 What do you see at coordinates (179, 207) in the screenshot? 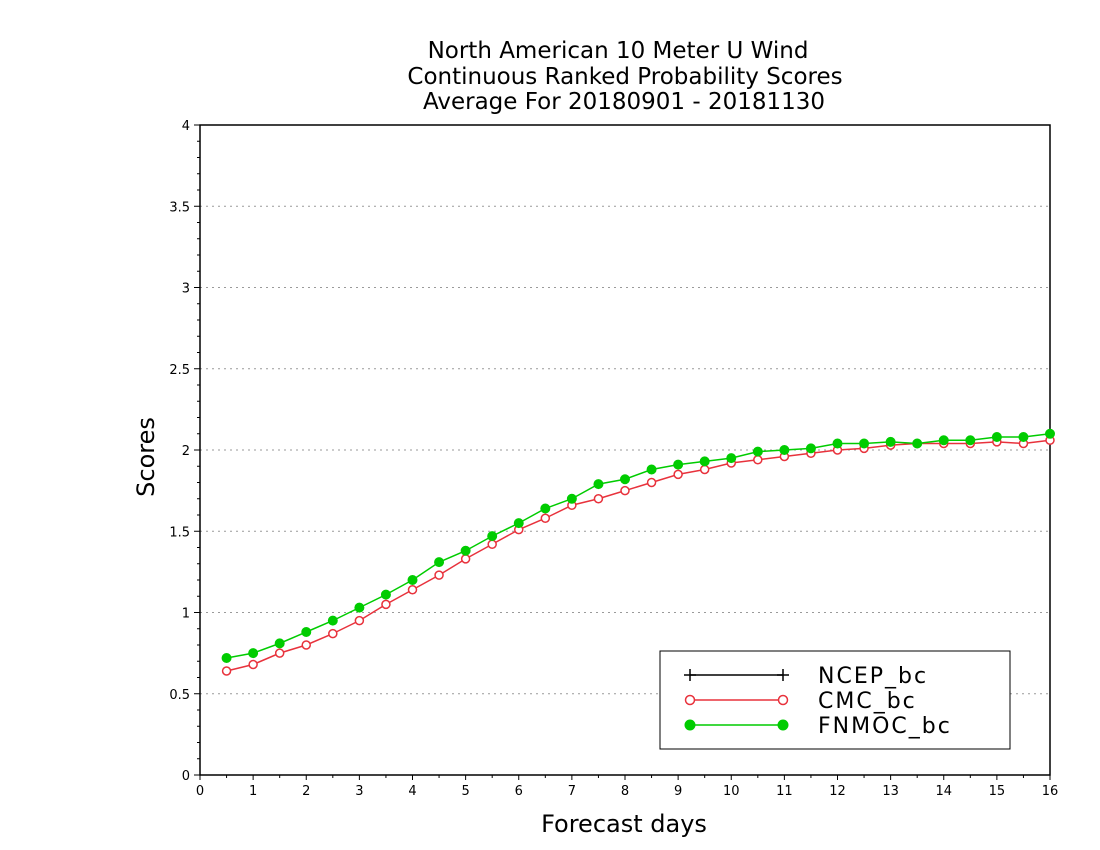
I see `y-tick-label: 3.5` at bounding box center [179, 207].